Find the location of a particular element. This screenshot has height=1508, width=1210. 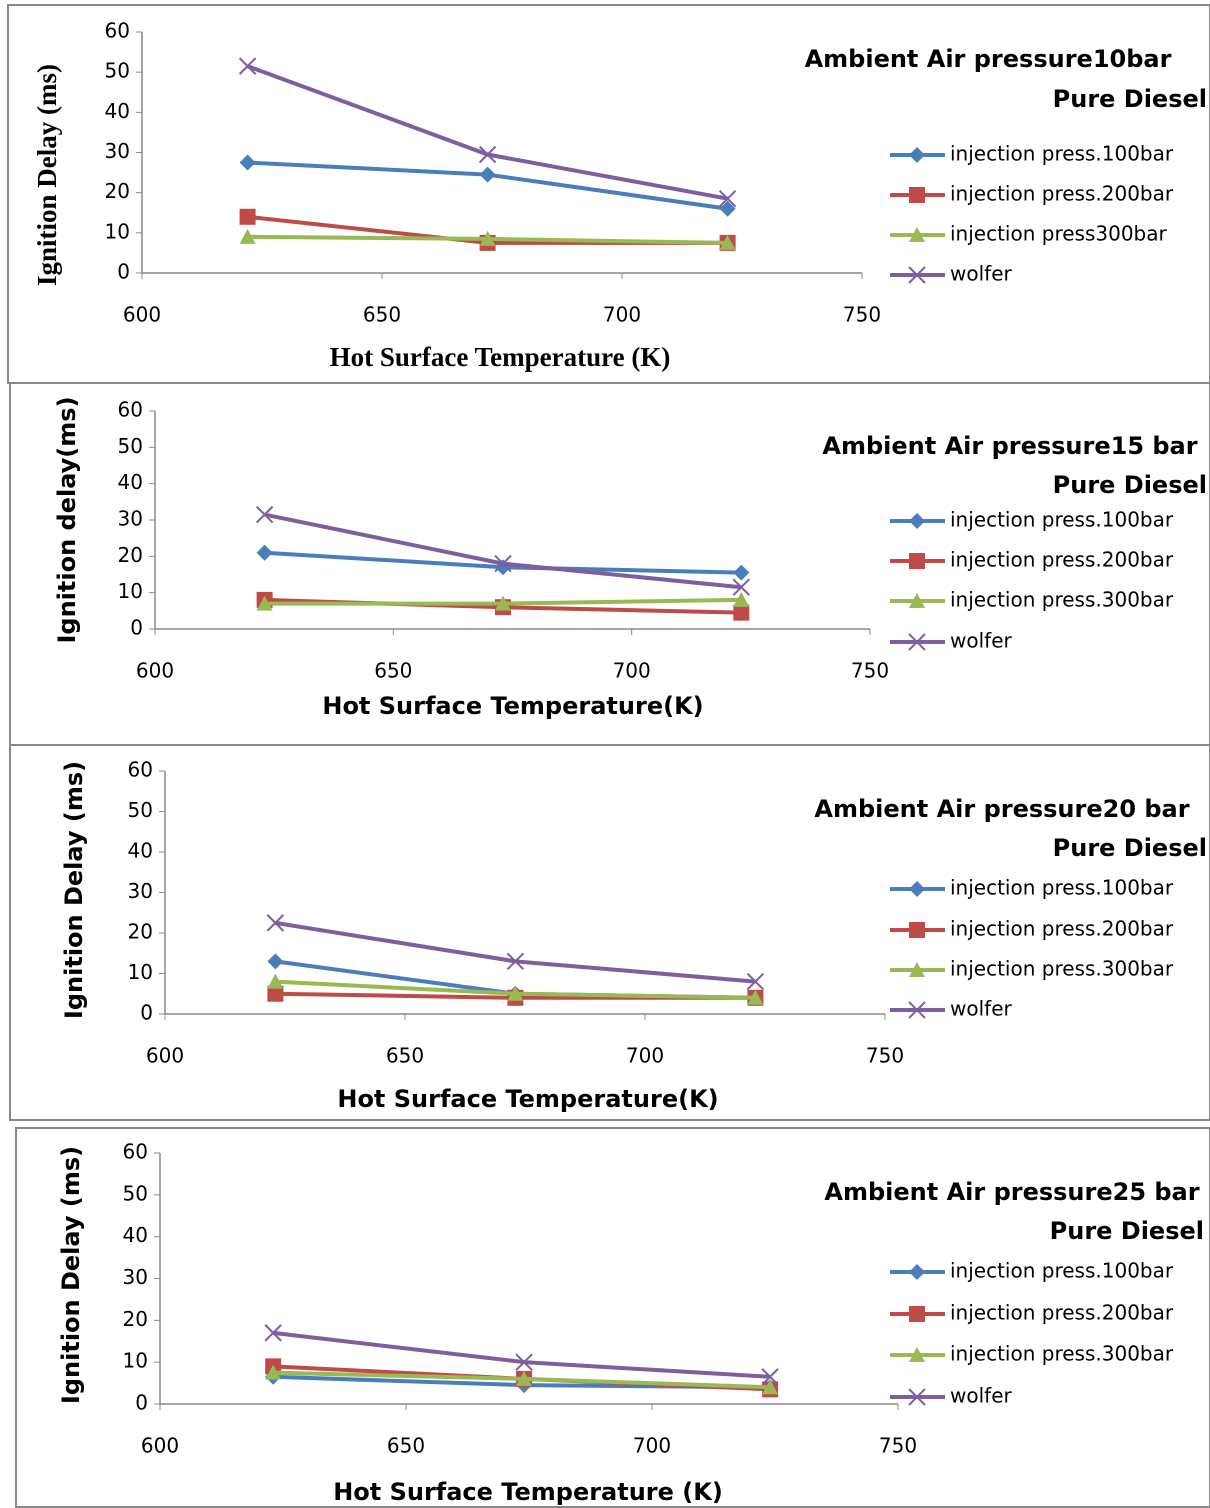

chart-subtitle: Pure Diesel is located at coordinates (1130, 99).